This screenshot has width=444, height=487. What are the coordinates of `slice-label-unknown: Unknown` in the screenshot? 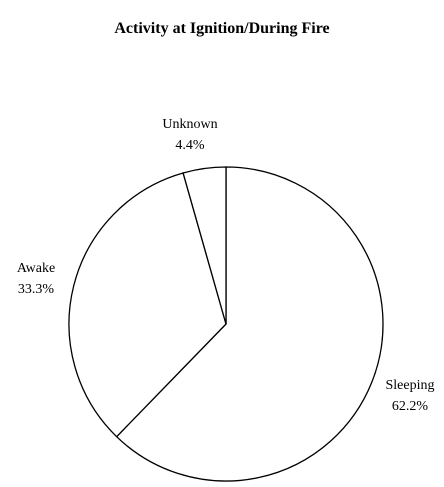 It's located at (189, 124).